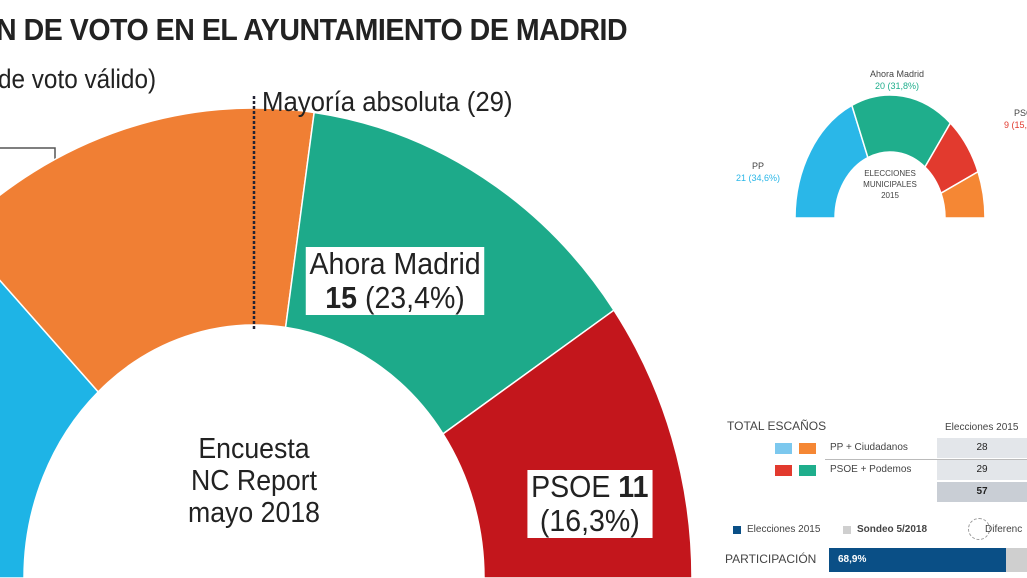 This screenshot has width=1027, height=578. I want to click on table-title: TOTAL ESCAÑOS, so click(777, 426).